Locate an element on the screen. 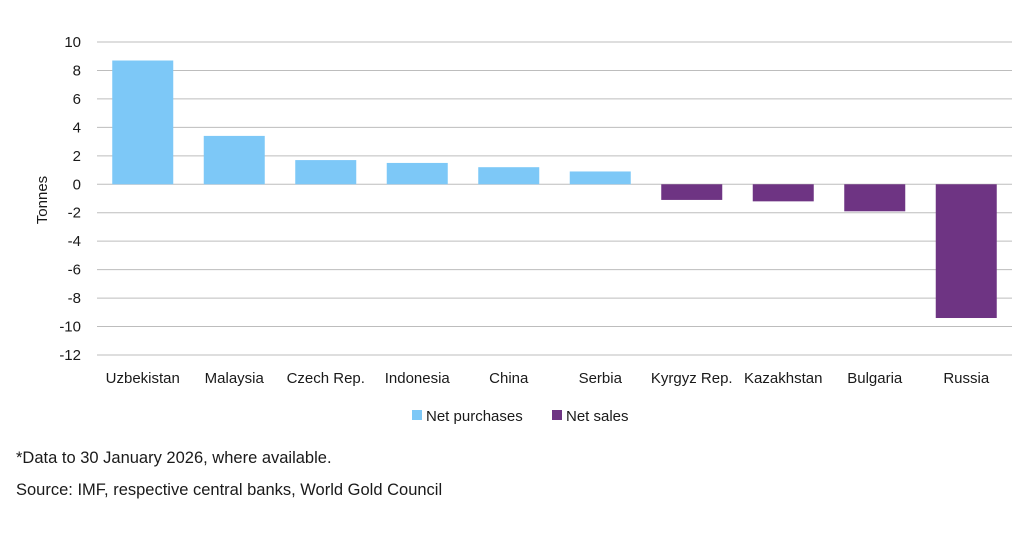 Image resolution: width=1024 pixels, height=538 pixels. category-label: Uzbekistan is located at coordinates (143, 378).